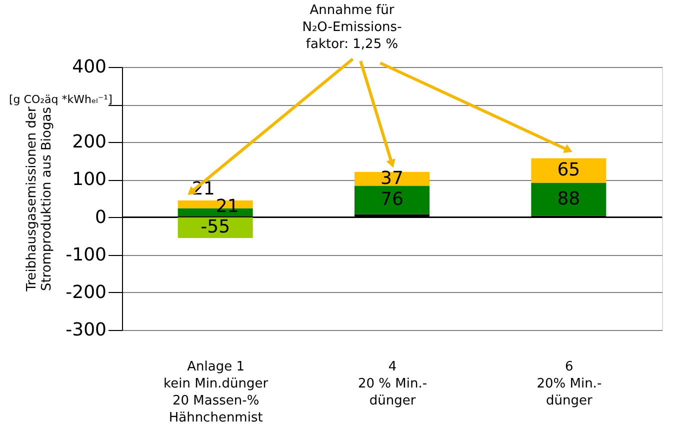 This screenshot has width=674, height=436. I want to click on y-tick-label: 400, so click(89, 67).